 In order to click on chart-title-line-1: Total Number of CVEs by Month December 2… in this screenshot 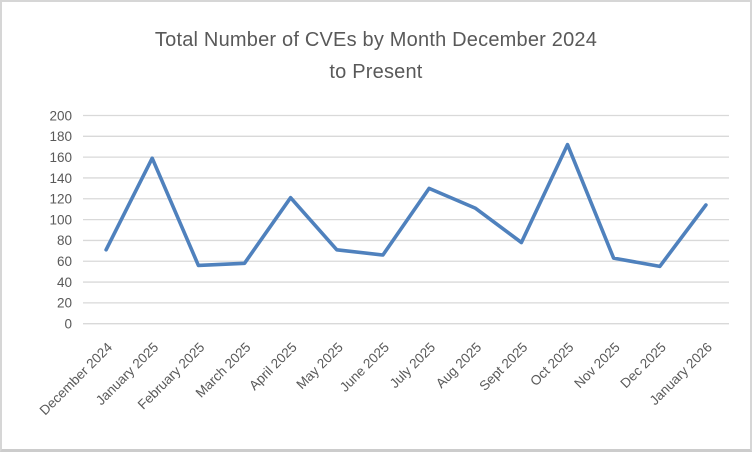, I will do `click(376, 40)`.